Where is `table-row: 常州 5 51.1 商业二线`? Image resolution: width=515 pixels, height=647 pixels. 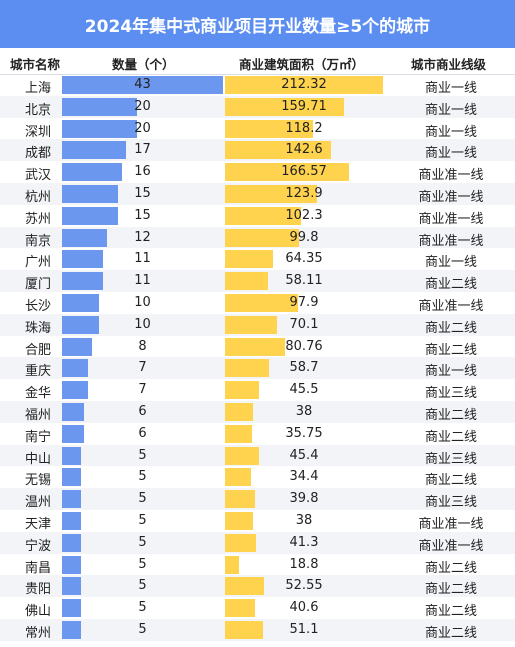
table-row: 常州 5 51.1 商业二线 is located at coordinates (257, 630).